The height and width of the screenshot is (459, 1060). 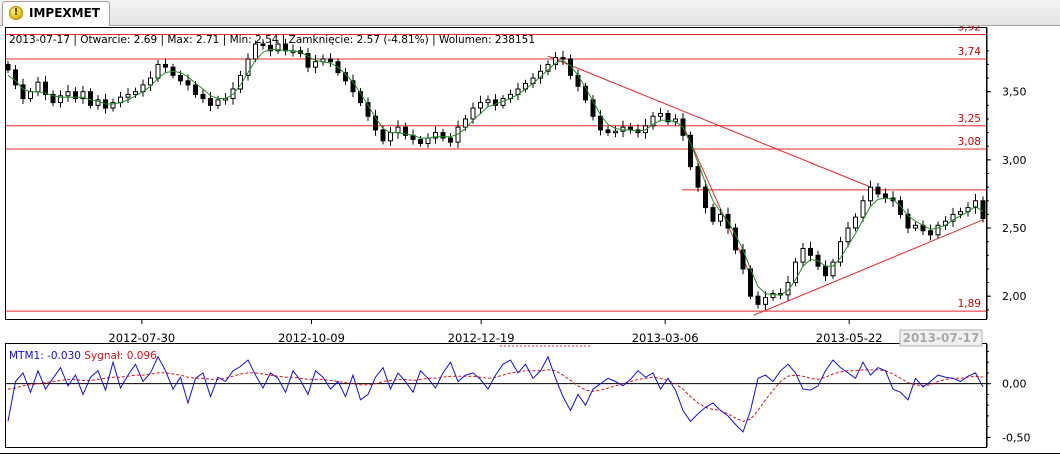 What do you see at coordinates (1014, 296) in the screenshot?
I see `price-tick-label: 2,00` at bounding box center [1014, 296].